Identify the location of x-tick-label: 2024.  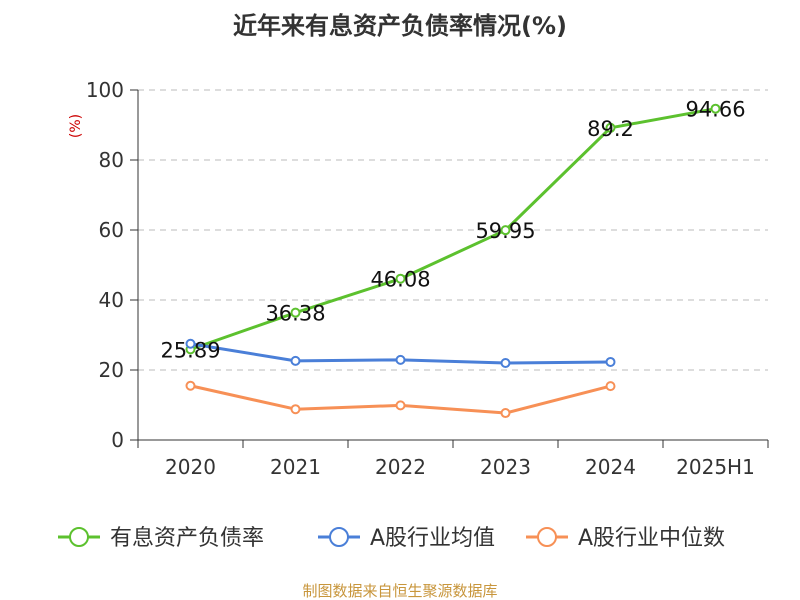
(610, 467).